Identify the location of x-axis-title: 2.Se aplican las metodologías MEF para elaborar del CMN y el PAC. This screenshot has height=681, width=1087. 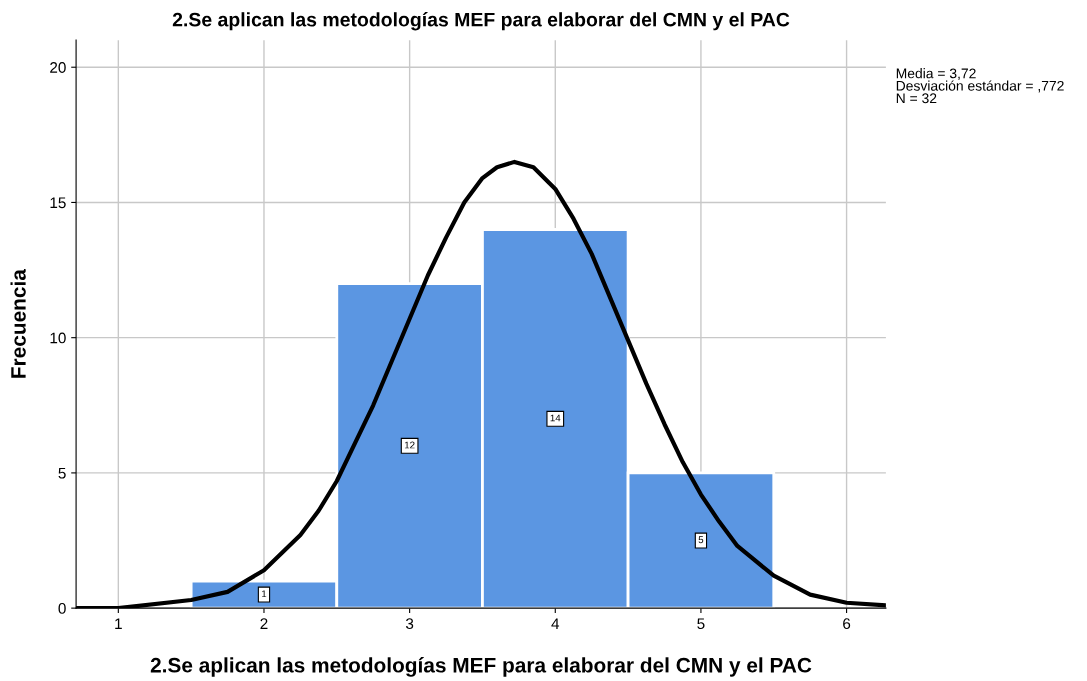
(481, 667).